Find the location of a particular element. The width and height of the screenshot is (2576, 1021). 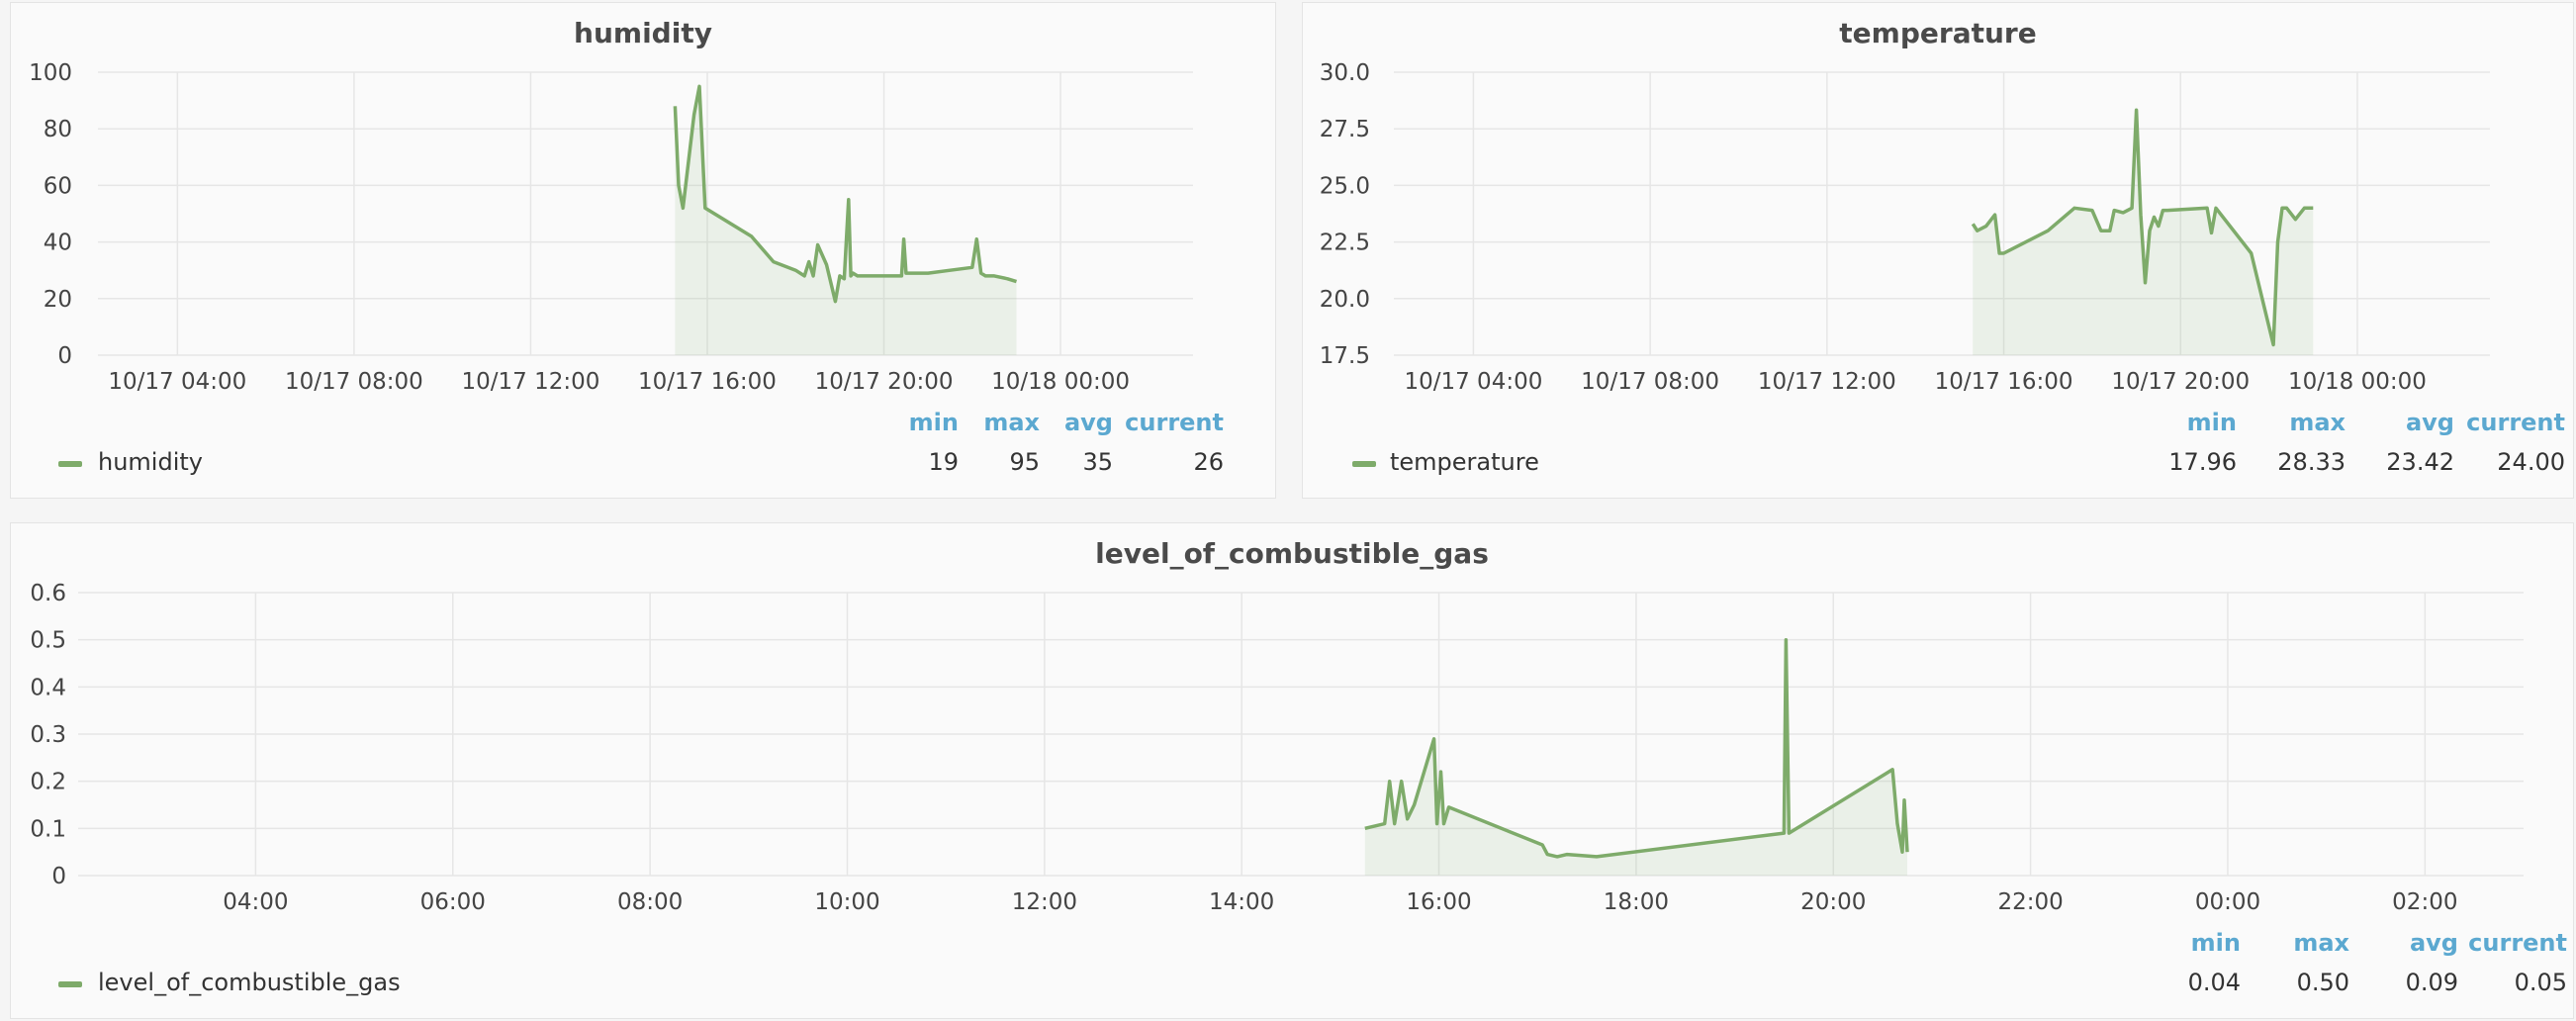

y-tick-label: 0.3 is located at coordinates (48, 735).